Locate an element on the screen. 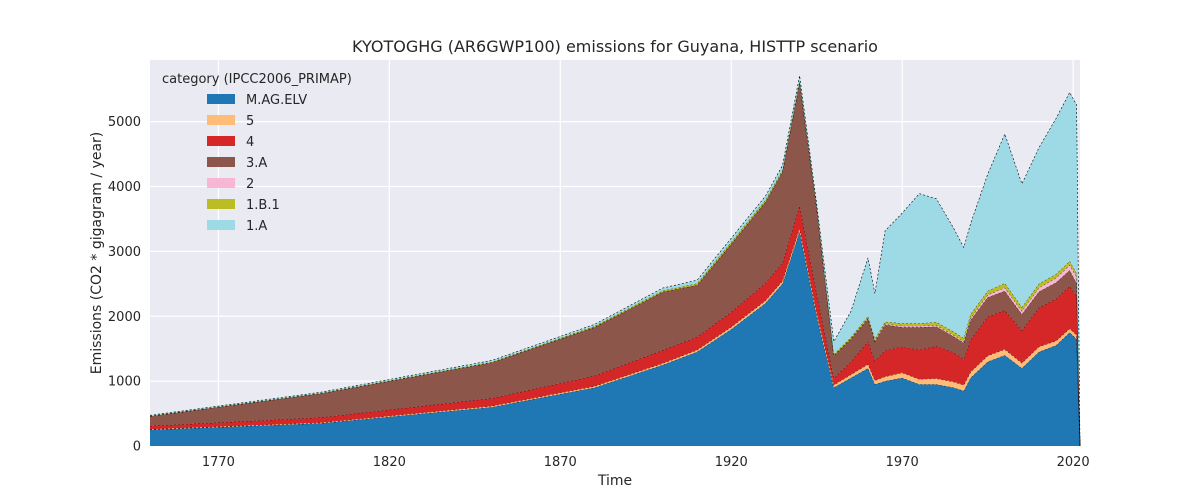  legend-title: category (IPCC2006_PRIMAP) is located at coordinates (257, 79).